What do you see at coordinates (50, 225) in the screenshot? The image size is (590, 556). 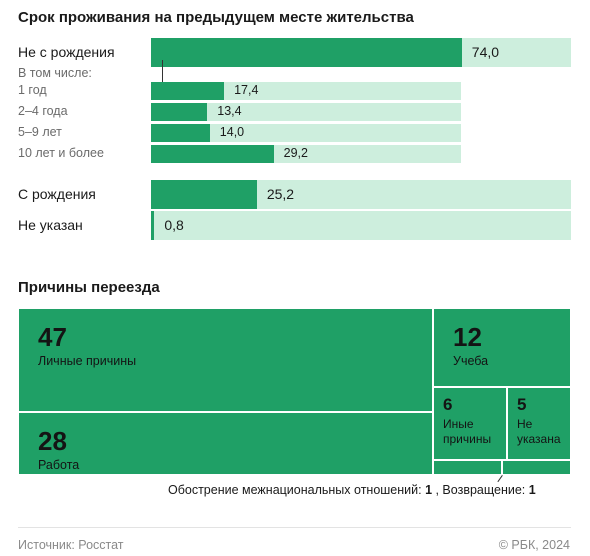 I see `bar-category-label: Не указан` at bounding box center [50, 225].